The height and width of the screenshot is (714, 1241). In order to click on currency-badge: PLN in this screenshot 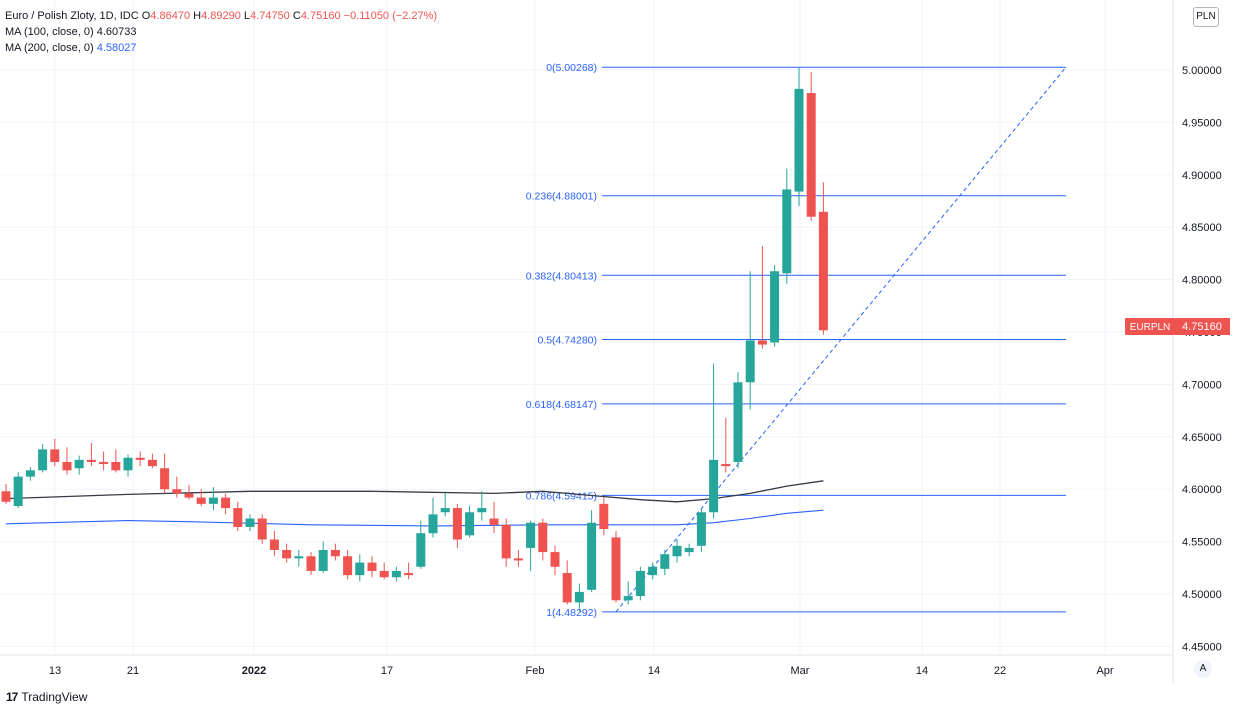, I will do `click(1206, 17)`.